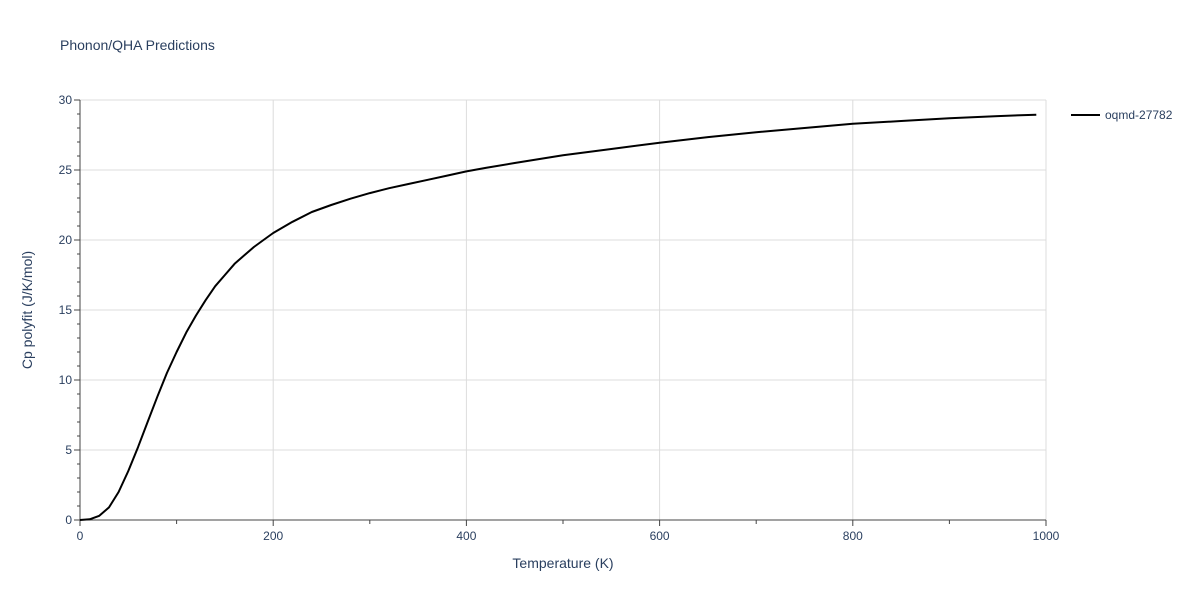  Describe the element at coordinates (853, 536) in the screenshot. I see `x-tick-label: 800` at that location.